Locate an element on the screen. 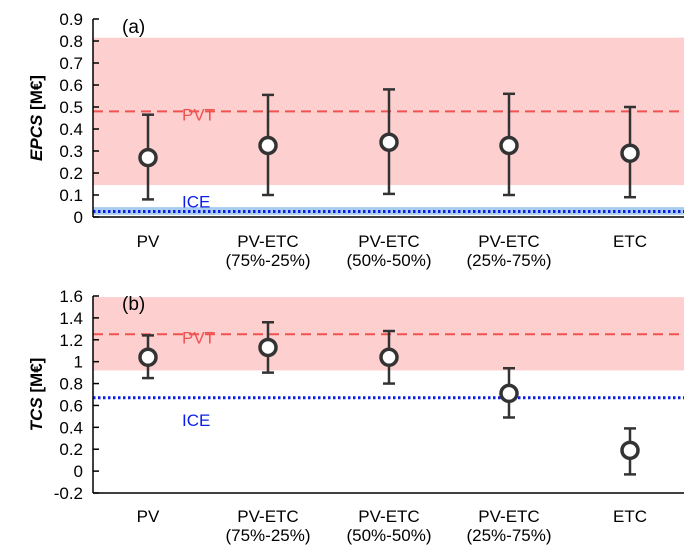  y-tick-label: 1.4 is located at coordinates (71, 318).